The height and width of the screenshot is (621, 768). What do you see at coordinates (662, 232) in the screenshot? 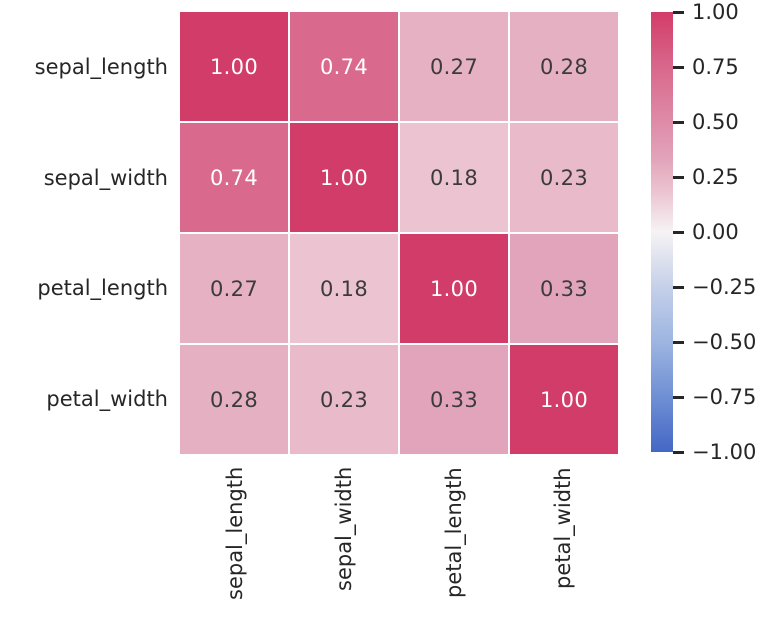
I see `colorbar` at bounding box center [662, 232].